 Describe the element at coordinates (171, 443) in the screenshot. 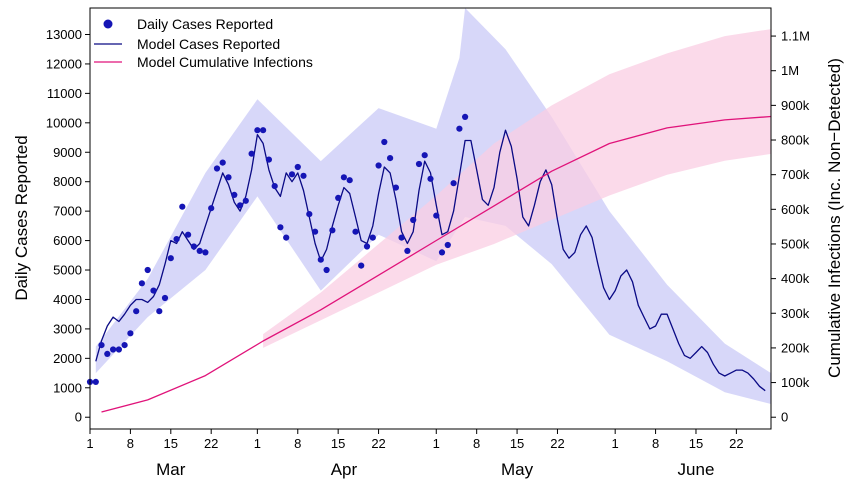

I see `x-tick-label-2: 15` at that location.